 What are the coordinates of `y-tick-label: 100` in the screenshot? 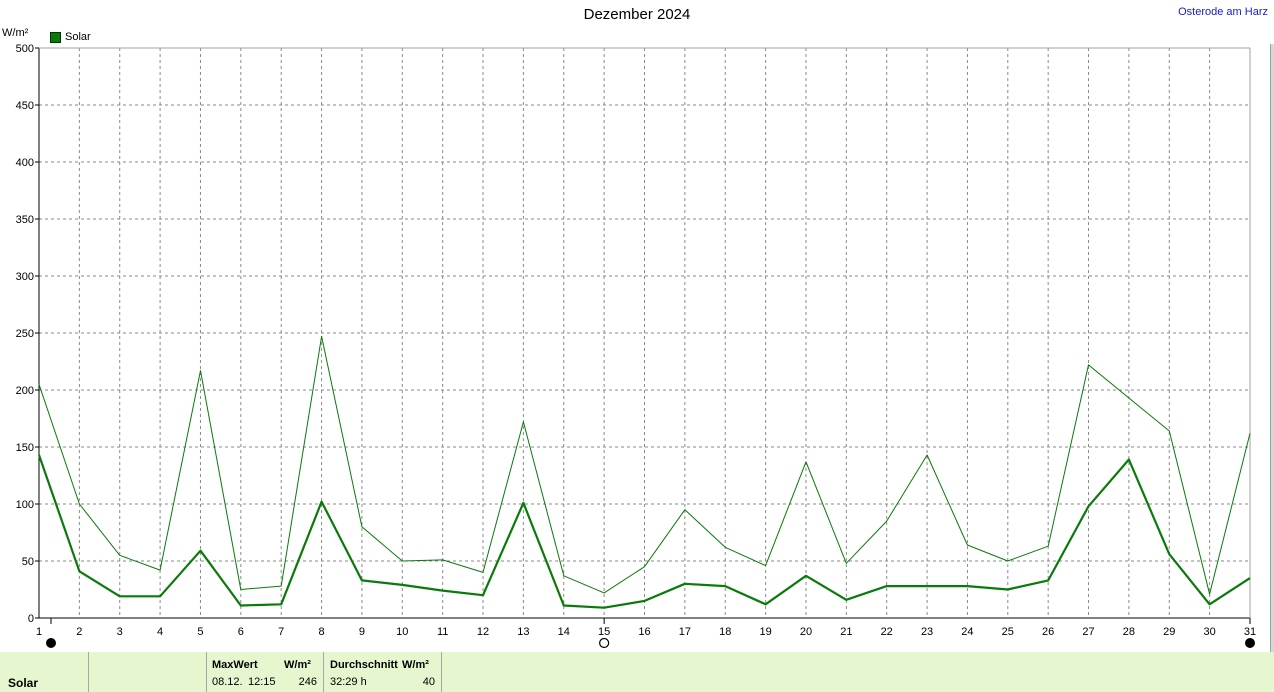 It's located at (25, 505).